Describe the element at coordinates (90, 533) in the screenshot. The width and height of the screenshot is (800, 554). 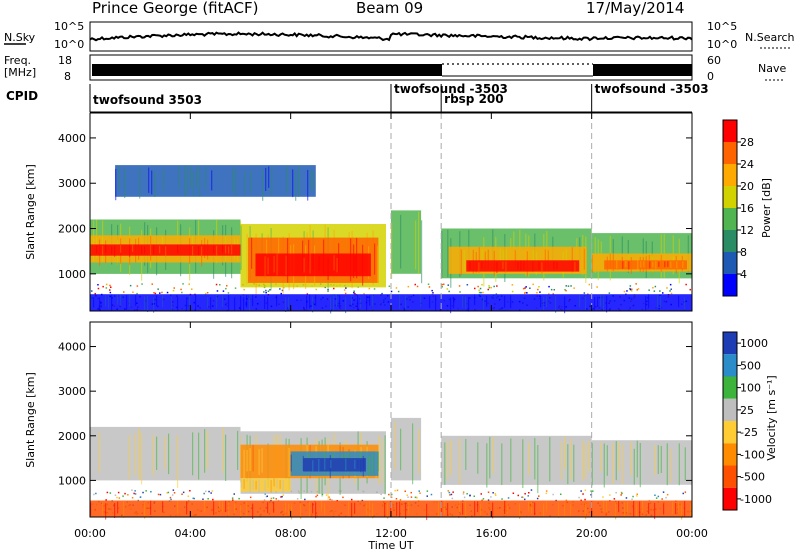
I see `x-tick-label: 00:00` at that location.